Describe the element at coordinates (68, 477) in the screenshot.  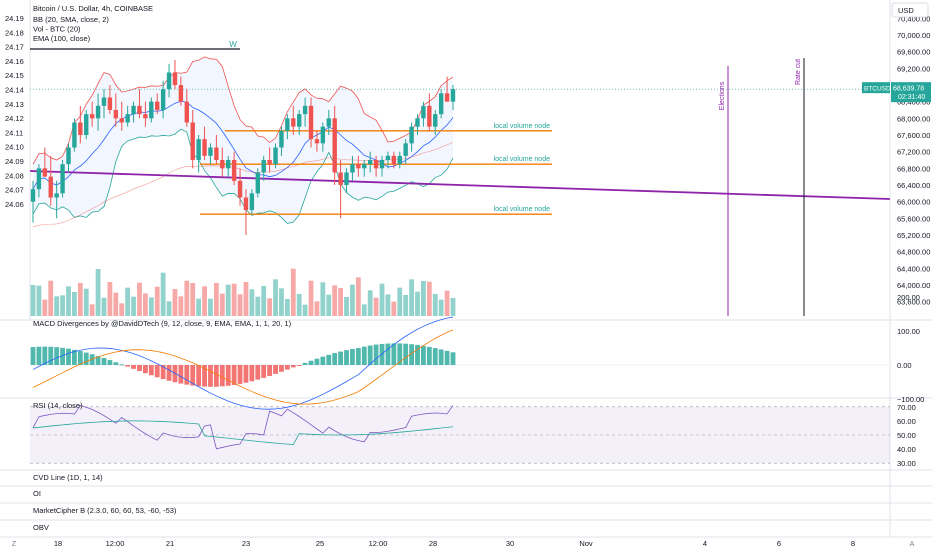
I see `collapsed-pane-title: CVD Line (1D, 1, 14)` at that location.